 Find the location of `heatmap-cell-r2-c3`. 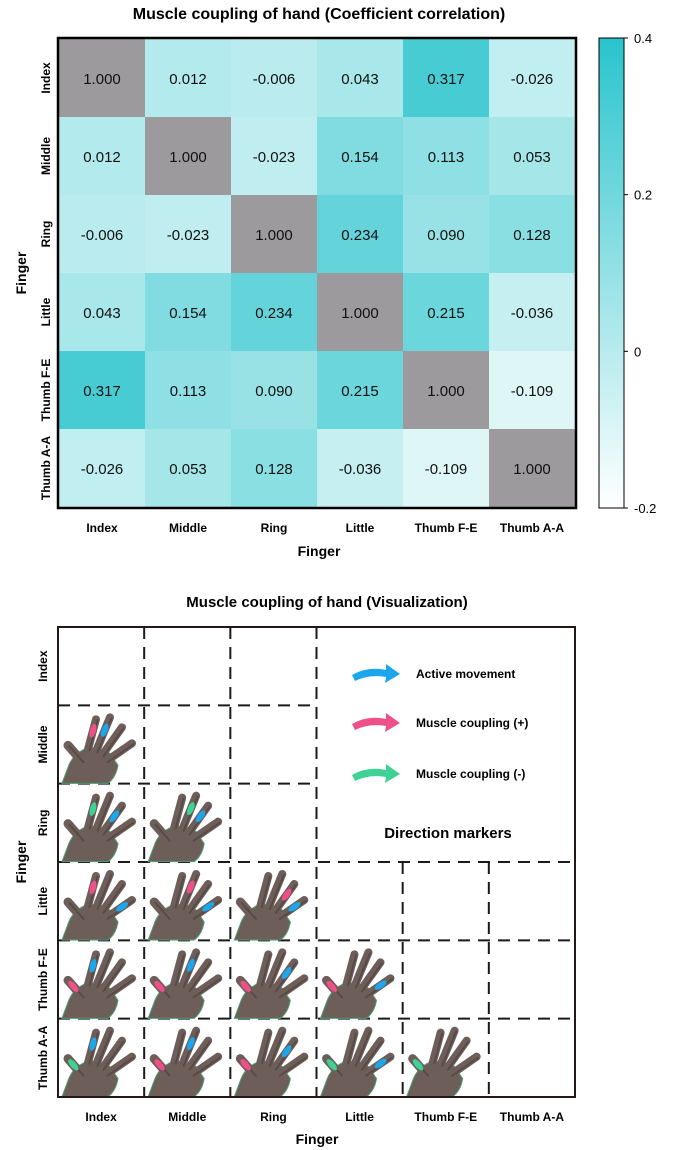

heatmap-cell-r2-c3 is located at coordinates (360, 234).